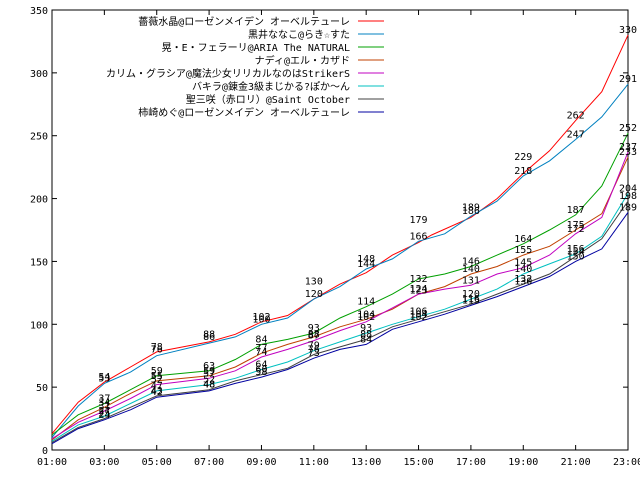 Image resolution: width=640 pixels, height=485 pixels. I want to click on data-label: 52, so click(209, 380).